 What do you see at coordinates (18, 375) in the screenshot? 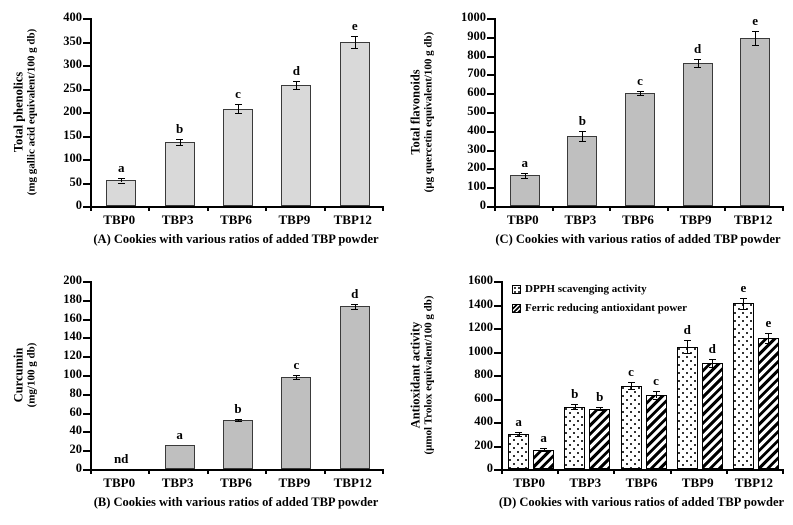
I see `y-axis-title: Curcumin` at bounding box center [18, 375].